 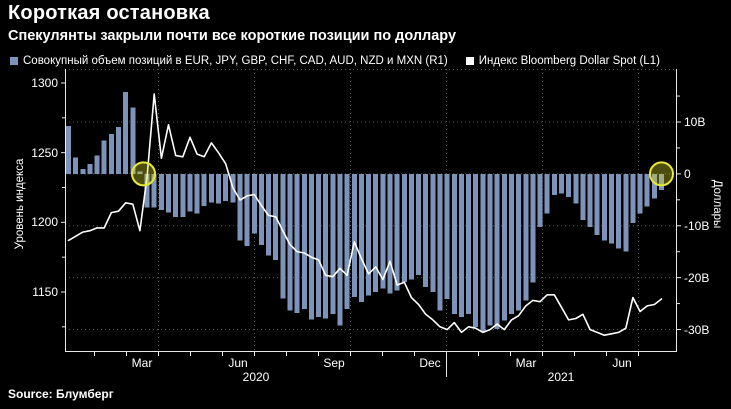 What do you see at coordinates (61, 394) in the screenshot?
I see `source-label: Source: Блумберг` at bounding box center [61, 394].